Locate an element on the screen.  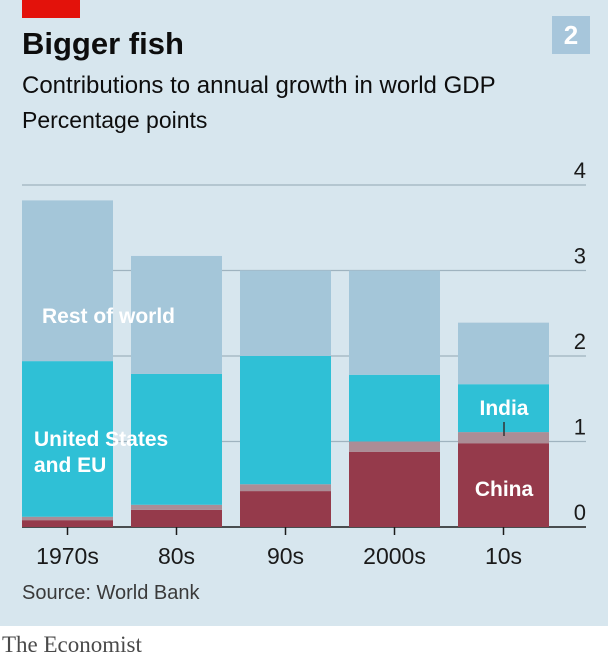
label-india: India is located at coordinates (503, 408).